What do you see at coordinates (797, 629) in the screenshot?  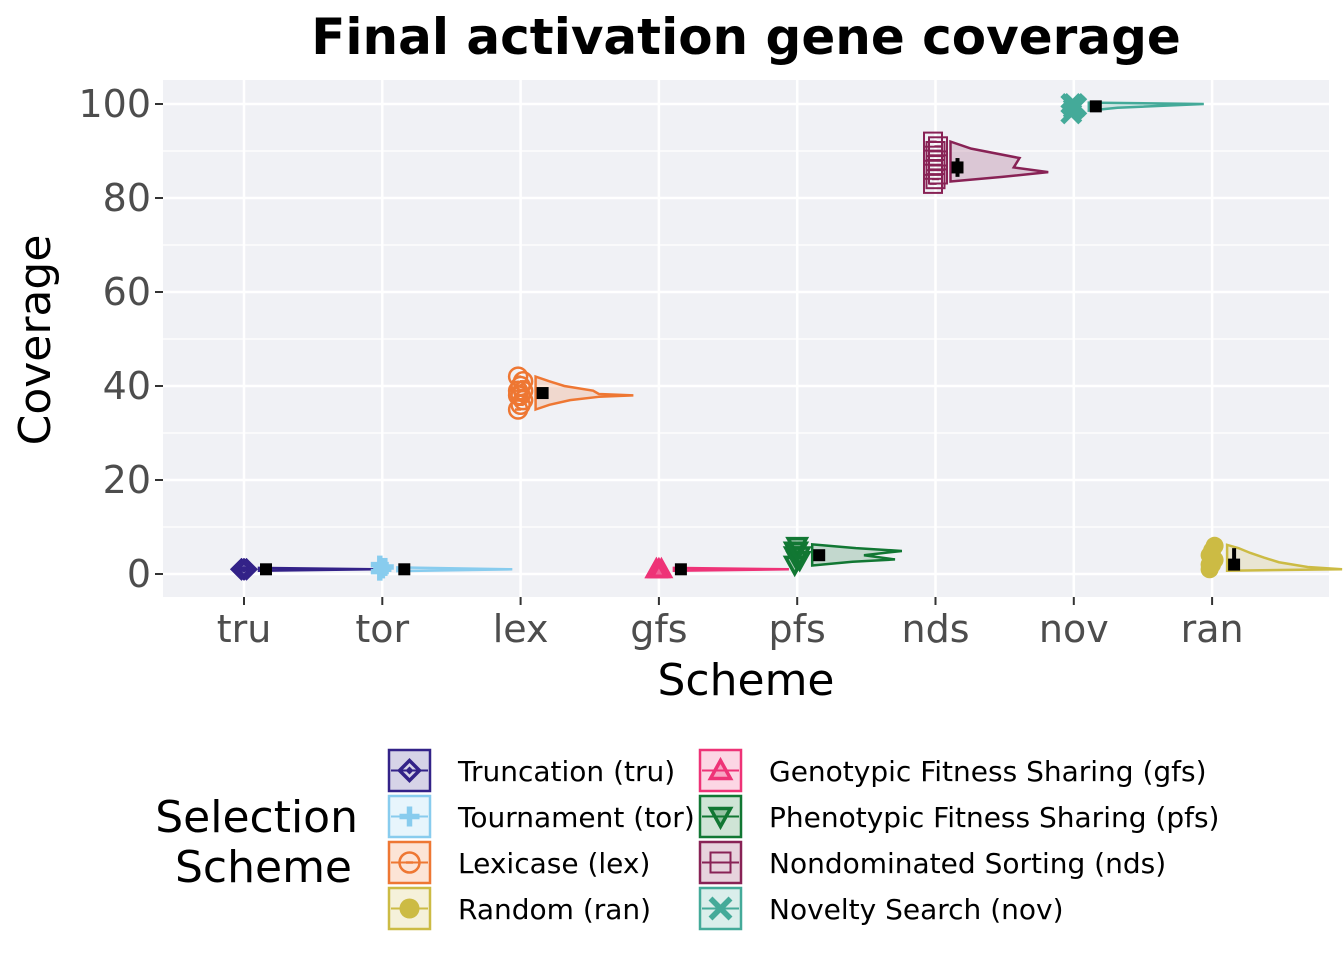 I see `x-tick-label: pfs` at bounding box center [797, 629].